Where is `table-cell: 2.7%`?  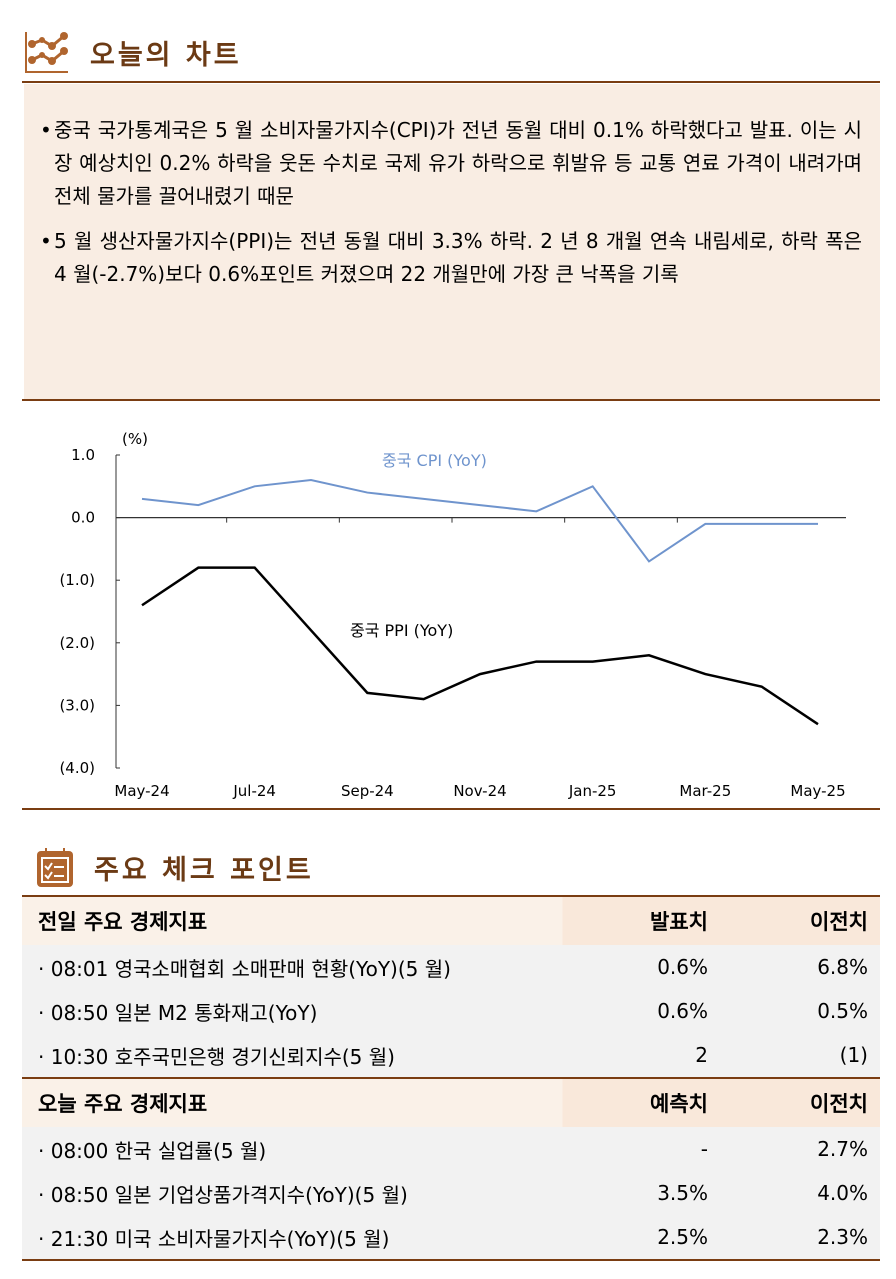
table-cell: 2.7% is located at coordinates (842, 1149).